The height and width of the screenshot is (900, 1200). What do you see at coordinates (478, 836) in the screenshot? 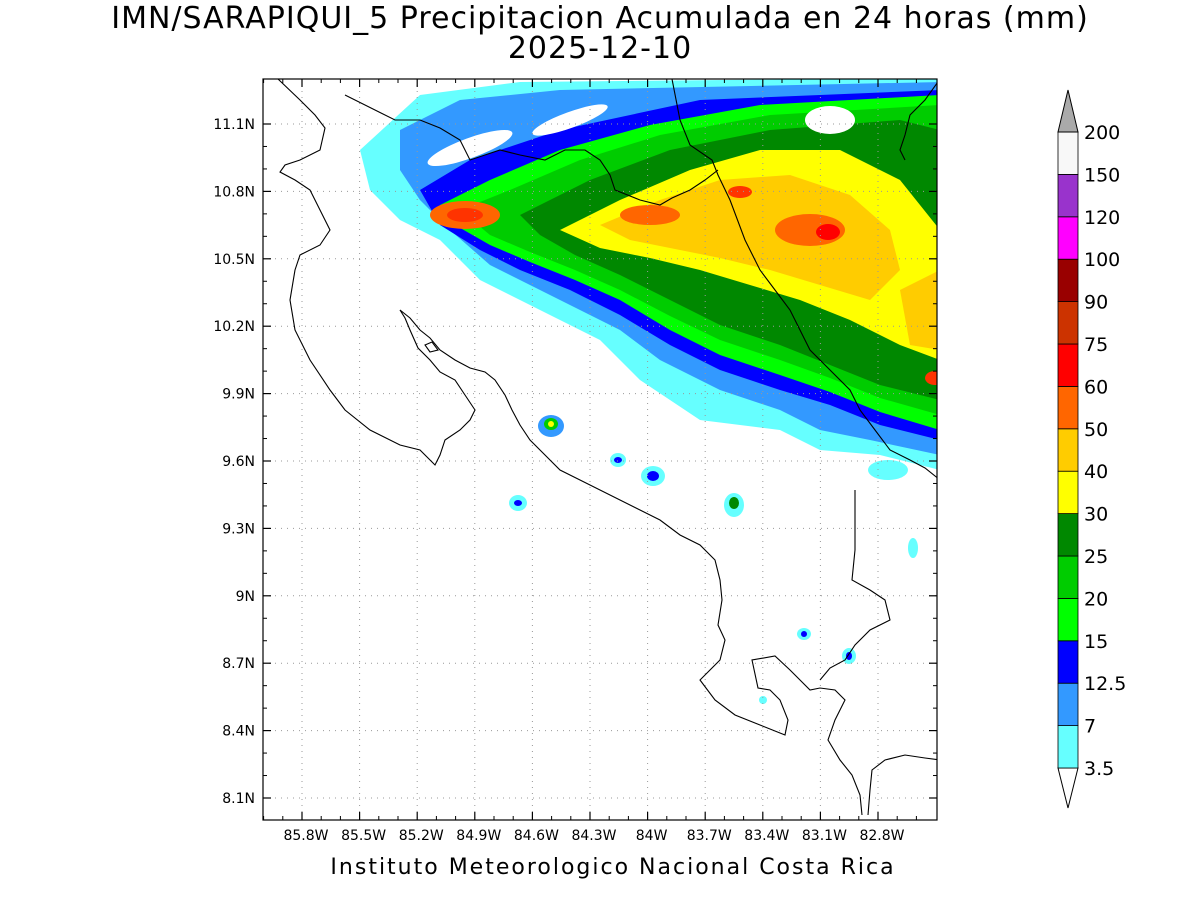
I see `lon-tick-label: 84.9W` at bounding box center [478, 836].